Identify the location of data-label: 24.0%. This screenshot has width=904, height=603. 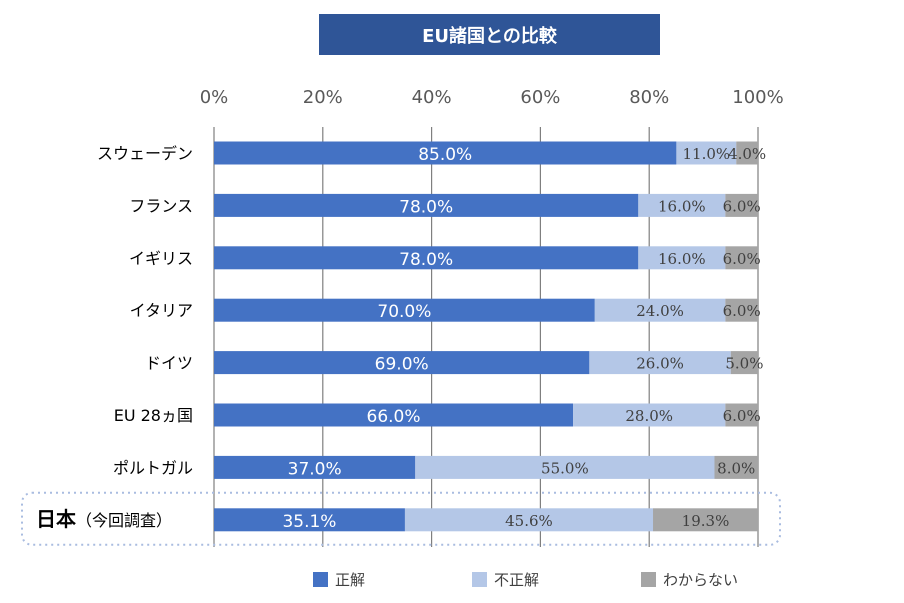
(660, 311).